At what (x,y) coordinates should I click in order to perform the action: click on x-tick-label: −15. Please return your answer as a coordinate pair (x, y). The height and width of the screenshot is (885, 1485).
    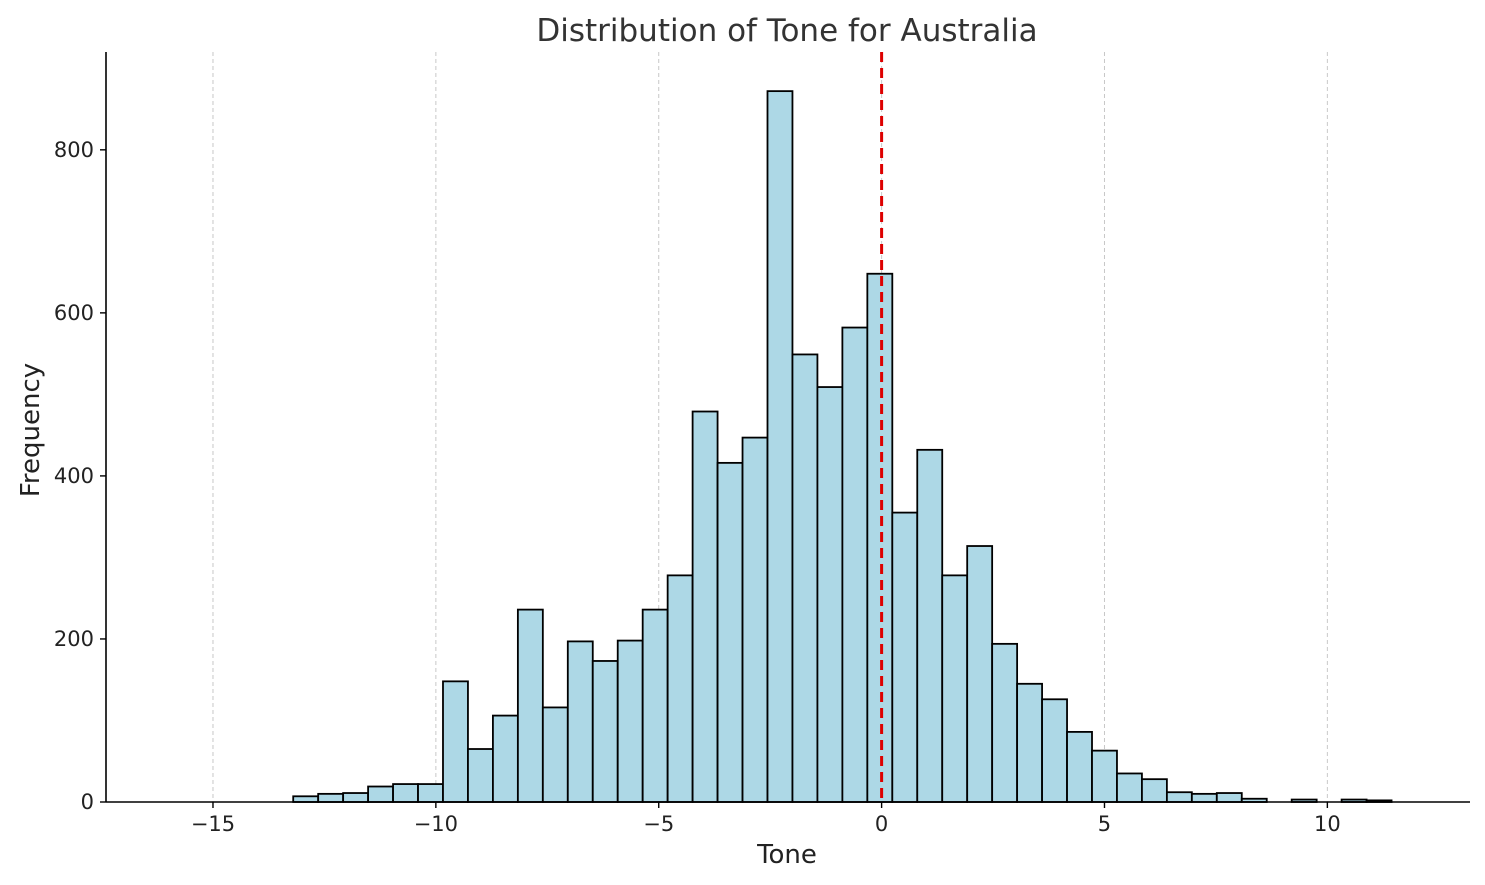
    Looking at the image, I should click on (213, 824).